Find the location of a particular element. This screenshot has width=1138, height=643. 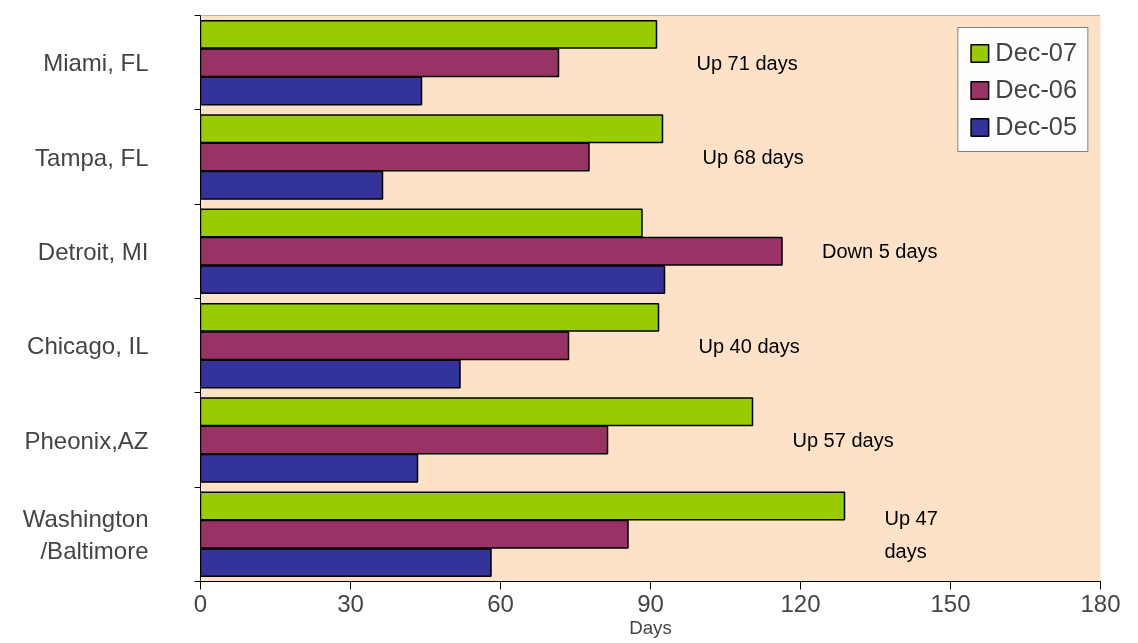

x-tick-label: 90 is located at coordinates (650, 603).